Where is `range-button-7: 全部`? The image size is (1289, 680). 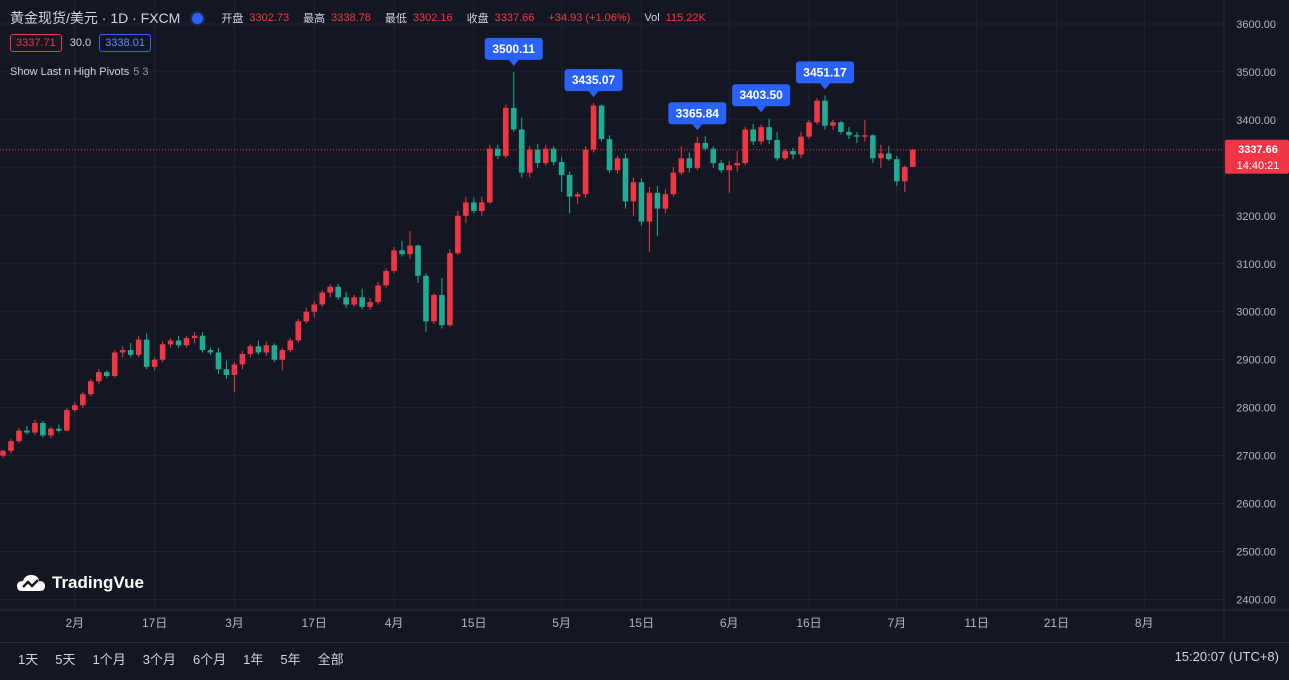 range-button-7: 全部 is located at coordinates (330, 659).